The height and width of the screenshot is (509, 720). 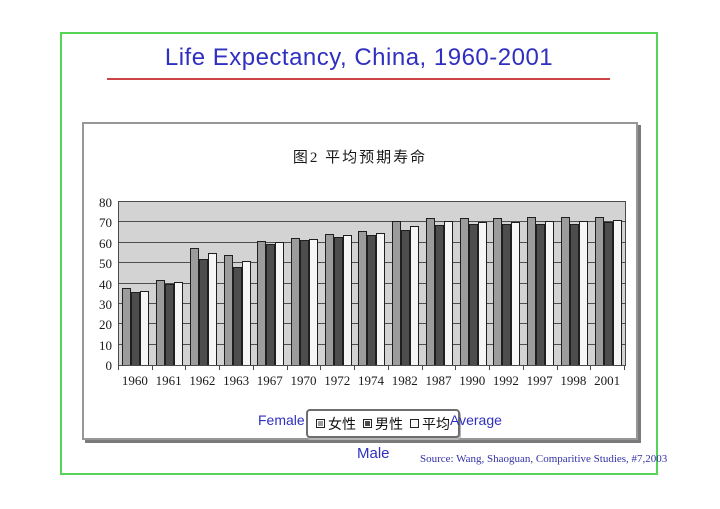 I want to click on bar-女性-1972, so click(x=329, y=299).